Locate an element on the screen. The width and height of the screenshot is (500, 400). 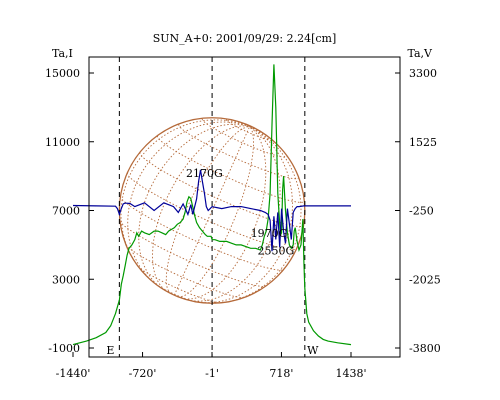
right-axis-label: Ta,V is located at coordinates (421, 53).